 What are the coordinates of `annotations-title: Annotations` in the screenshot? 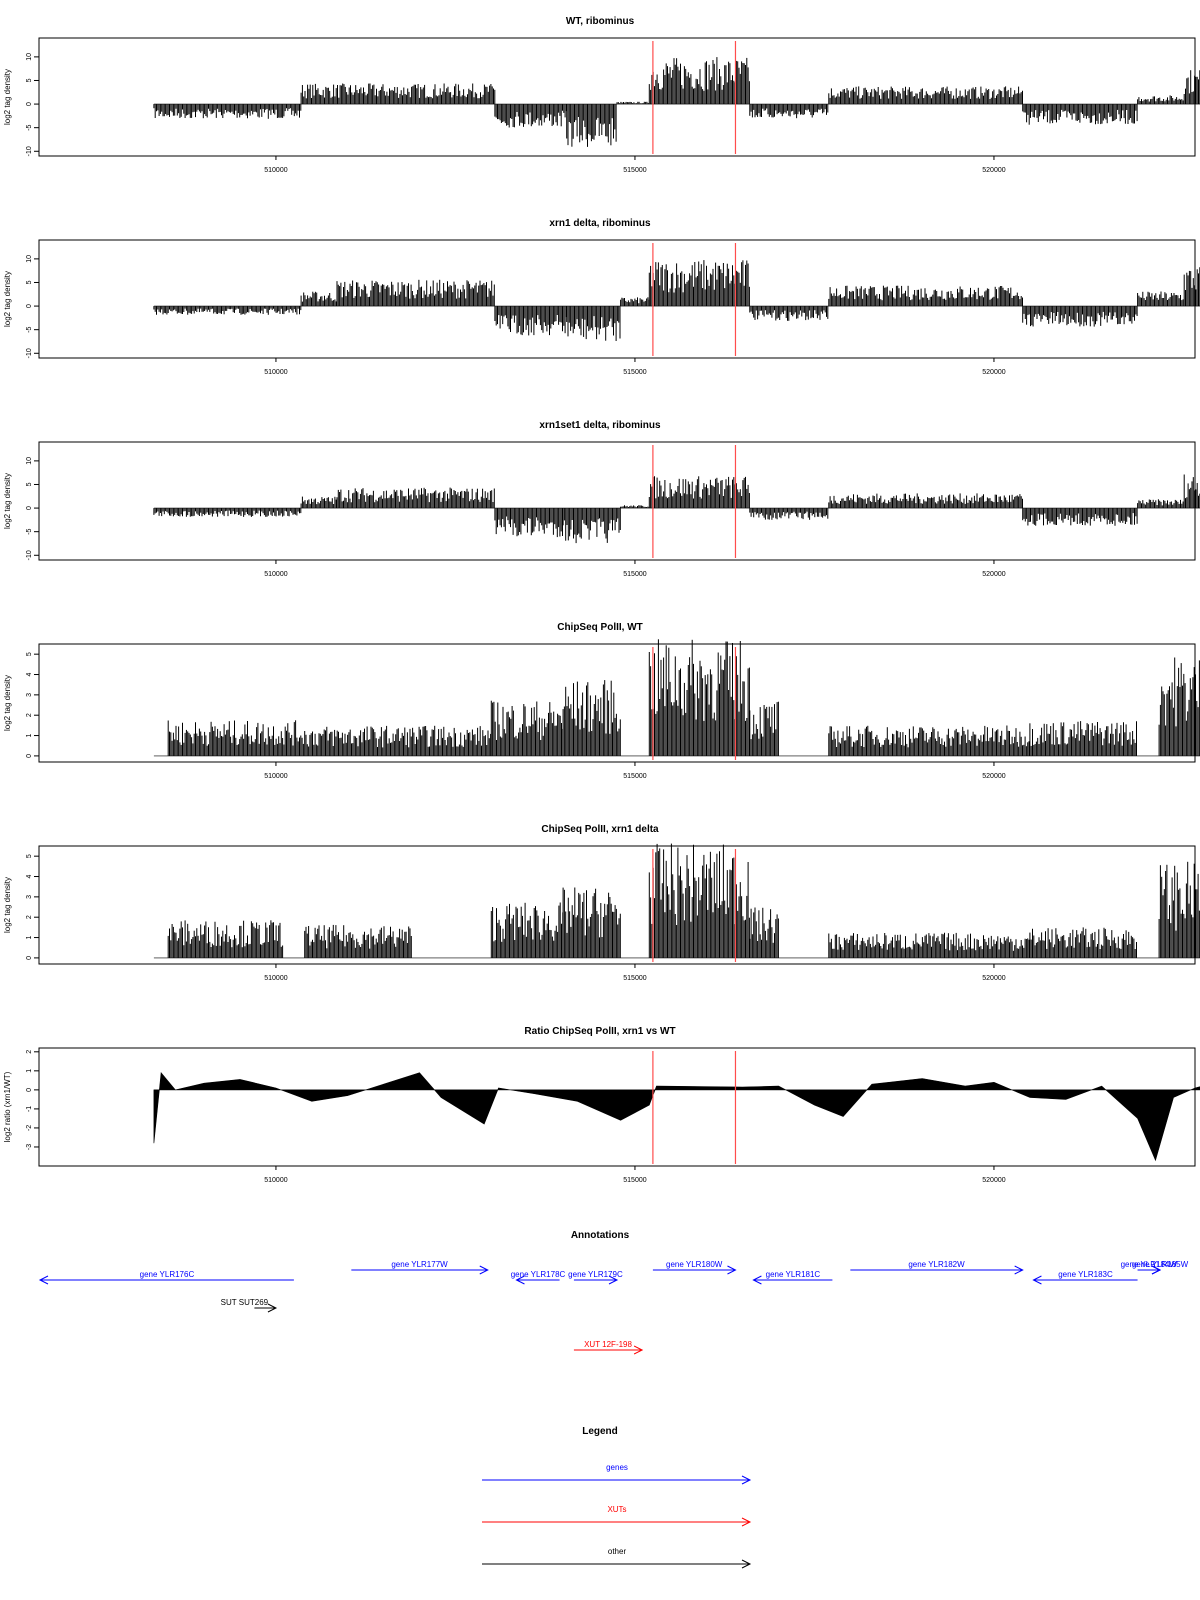 It's located at (600, 1235).